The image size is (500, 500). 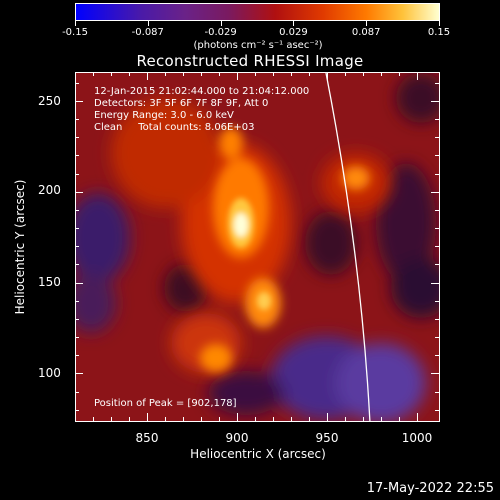 I want to click on colorbar-tick-label: -0.15, so click(x=75, y=32).